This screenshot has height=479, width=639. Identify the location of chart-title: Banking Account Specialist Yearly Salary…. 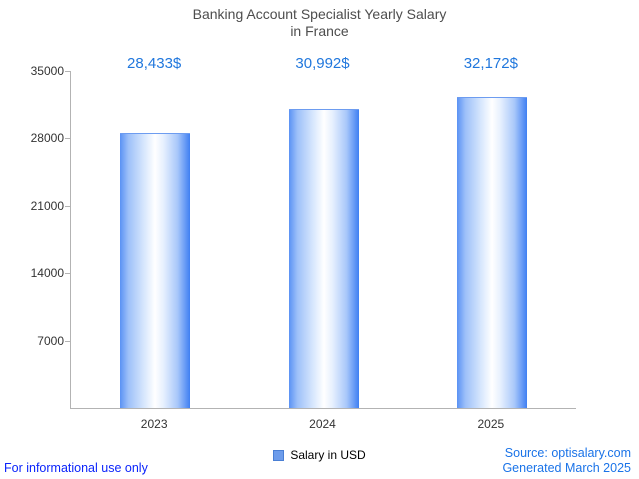
(319, 23).